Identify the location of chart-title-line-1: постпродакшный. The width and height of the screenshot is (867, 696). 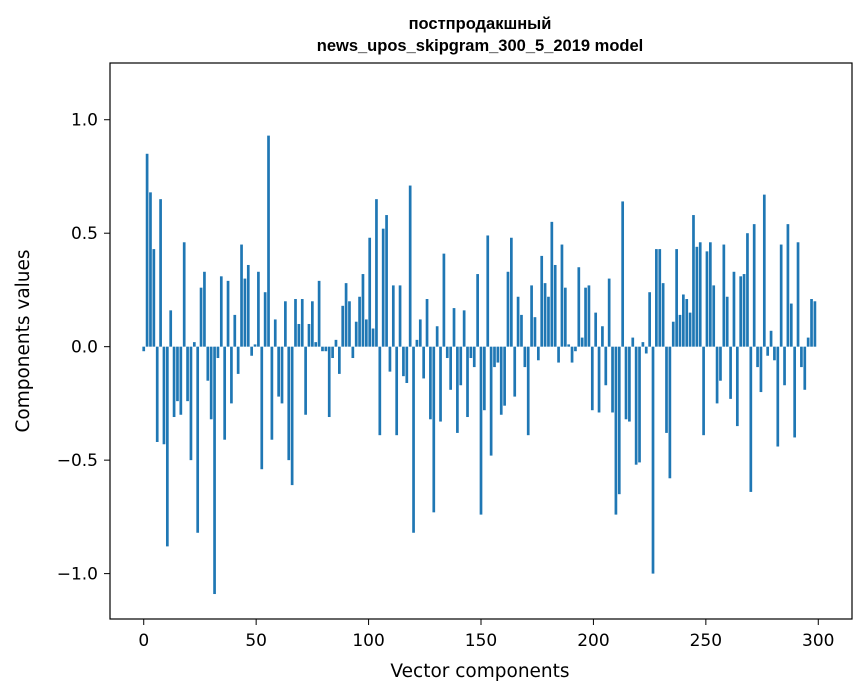
(480, 24).